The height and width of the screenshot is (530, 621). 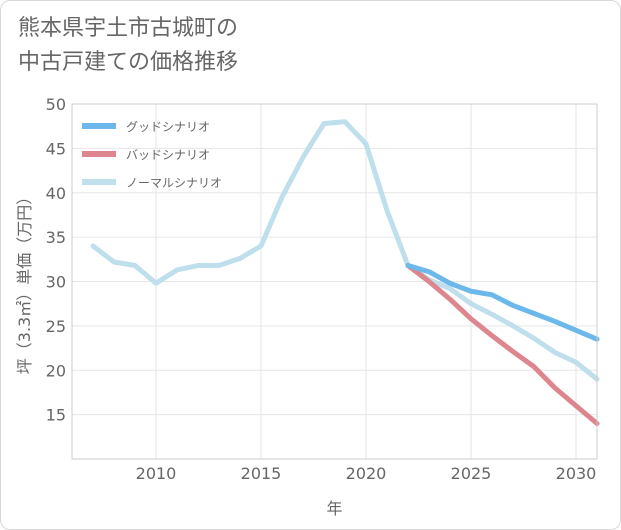 What do you see at coordinates (576, 473) in the screenshot?
I see `x-tick-label: 2030` at bounding box center [576, 473].